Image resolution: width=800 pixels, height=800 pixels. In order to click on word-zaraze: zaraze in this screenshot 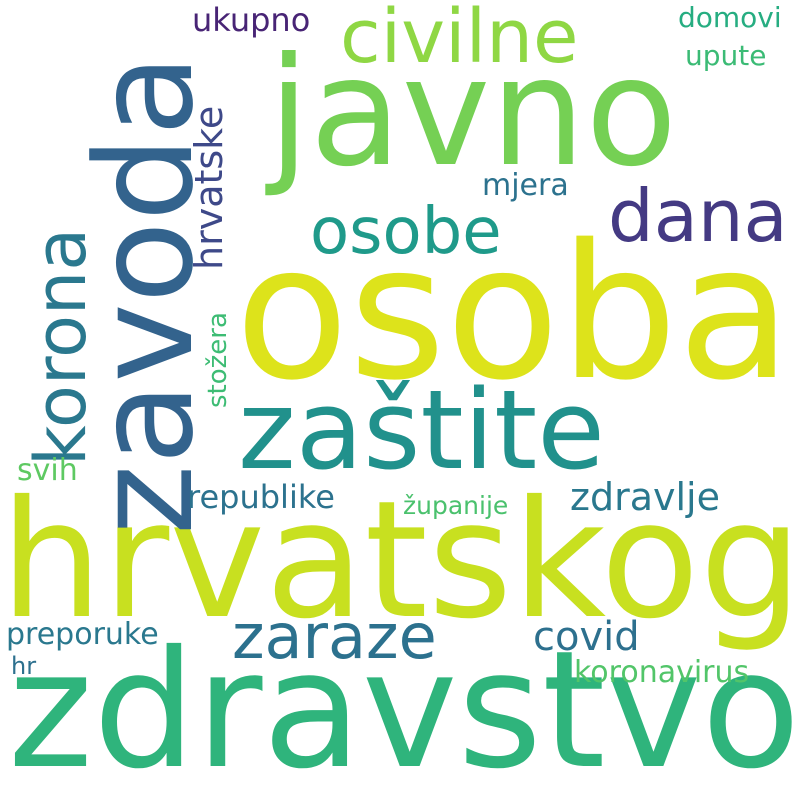, I will do `click(334, 636)`.